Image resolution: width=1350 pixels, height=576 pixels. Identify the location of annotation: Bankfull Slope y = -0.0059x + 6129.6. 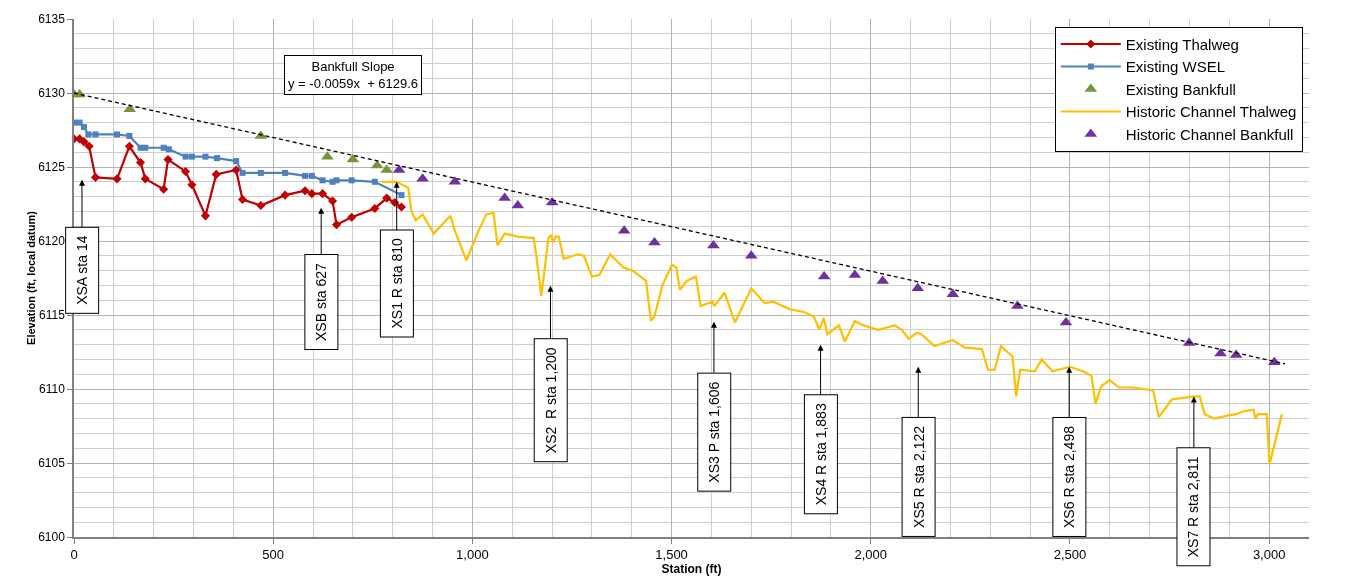
(353, 75).